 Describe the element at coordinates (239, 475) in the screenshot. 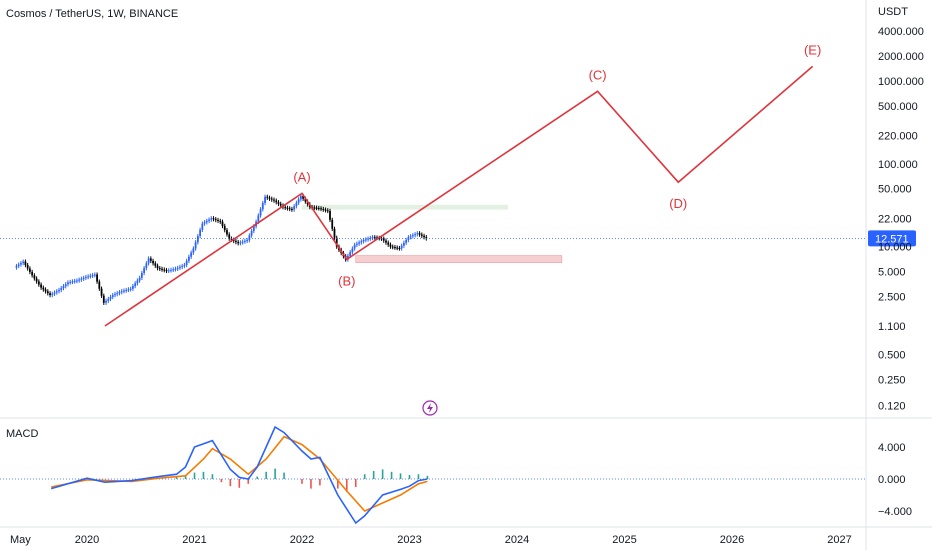

I see `macd-line` at that location.